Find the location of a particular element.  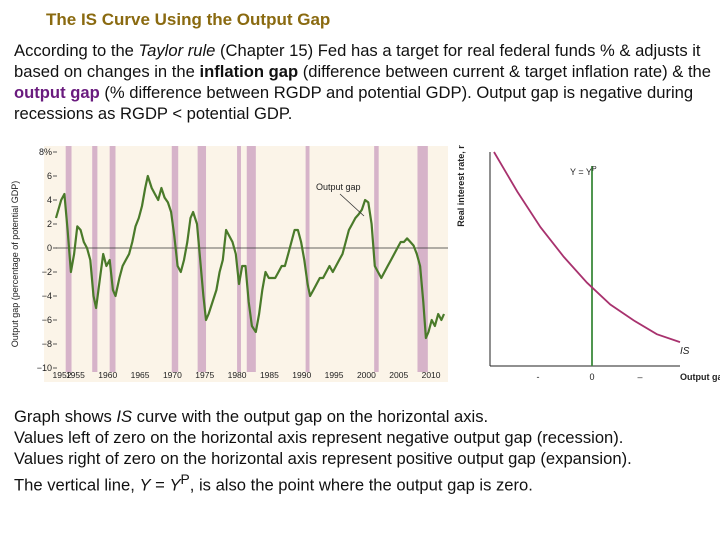

is-curve-label: IS is located at coordinates (685, 351).